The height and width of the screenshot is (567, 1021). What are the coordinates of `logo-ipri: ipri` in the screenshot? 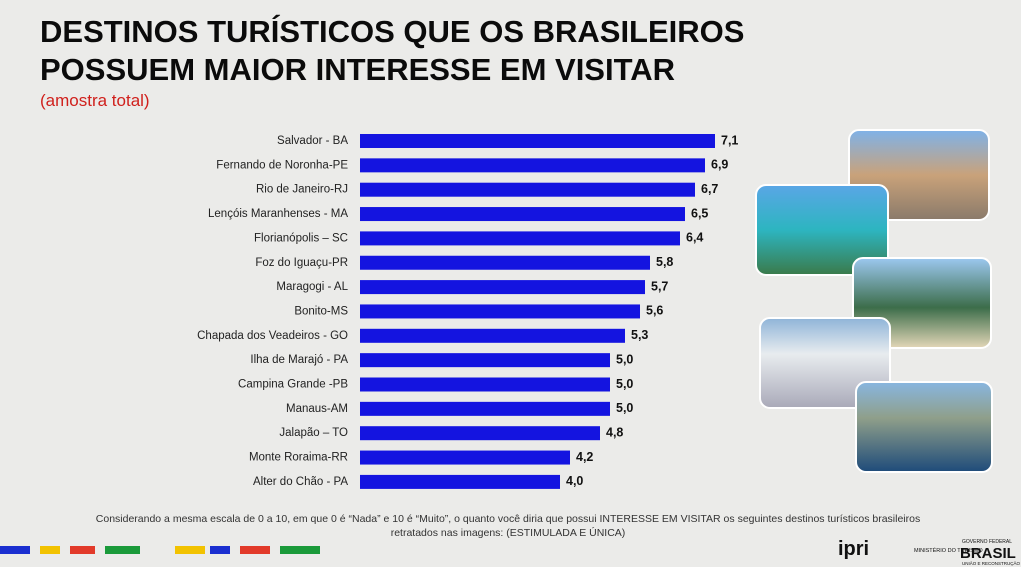 It's located at (853, 549).